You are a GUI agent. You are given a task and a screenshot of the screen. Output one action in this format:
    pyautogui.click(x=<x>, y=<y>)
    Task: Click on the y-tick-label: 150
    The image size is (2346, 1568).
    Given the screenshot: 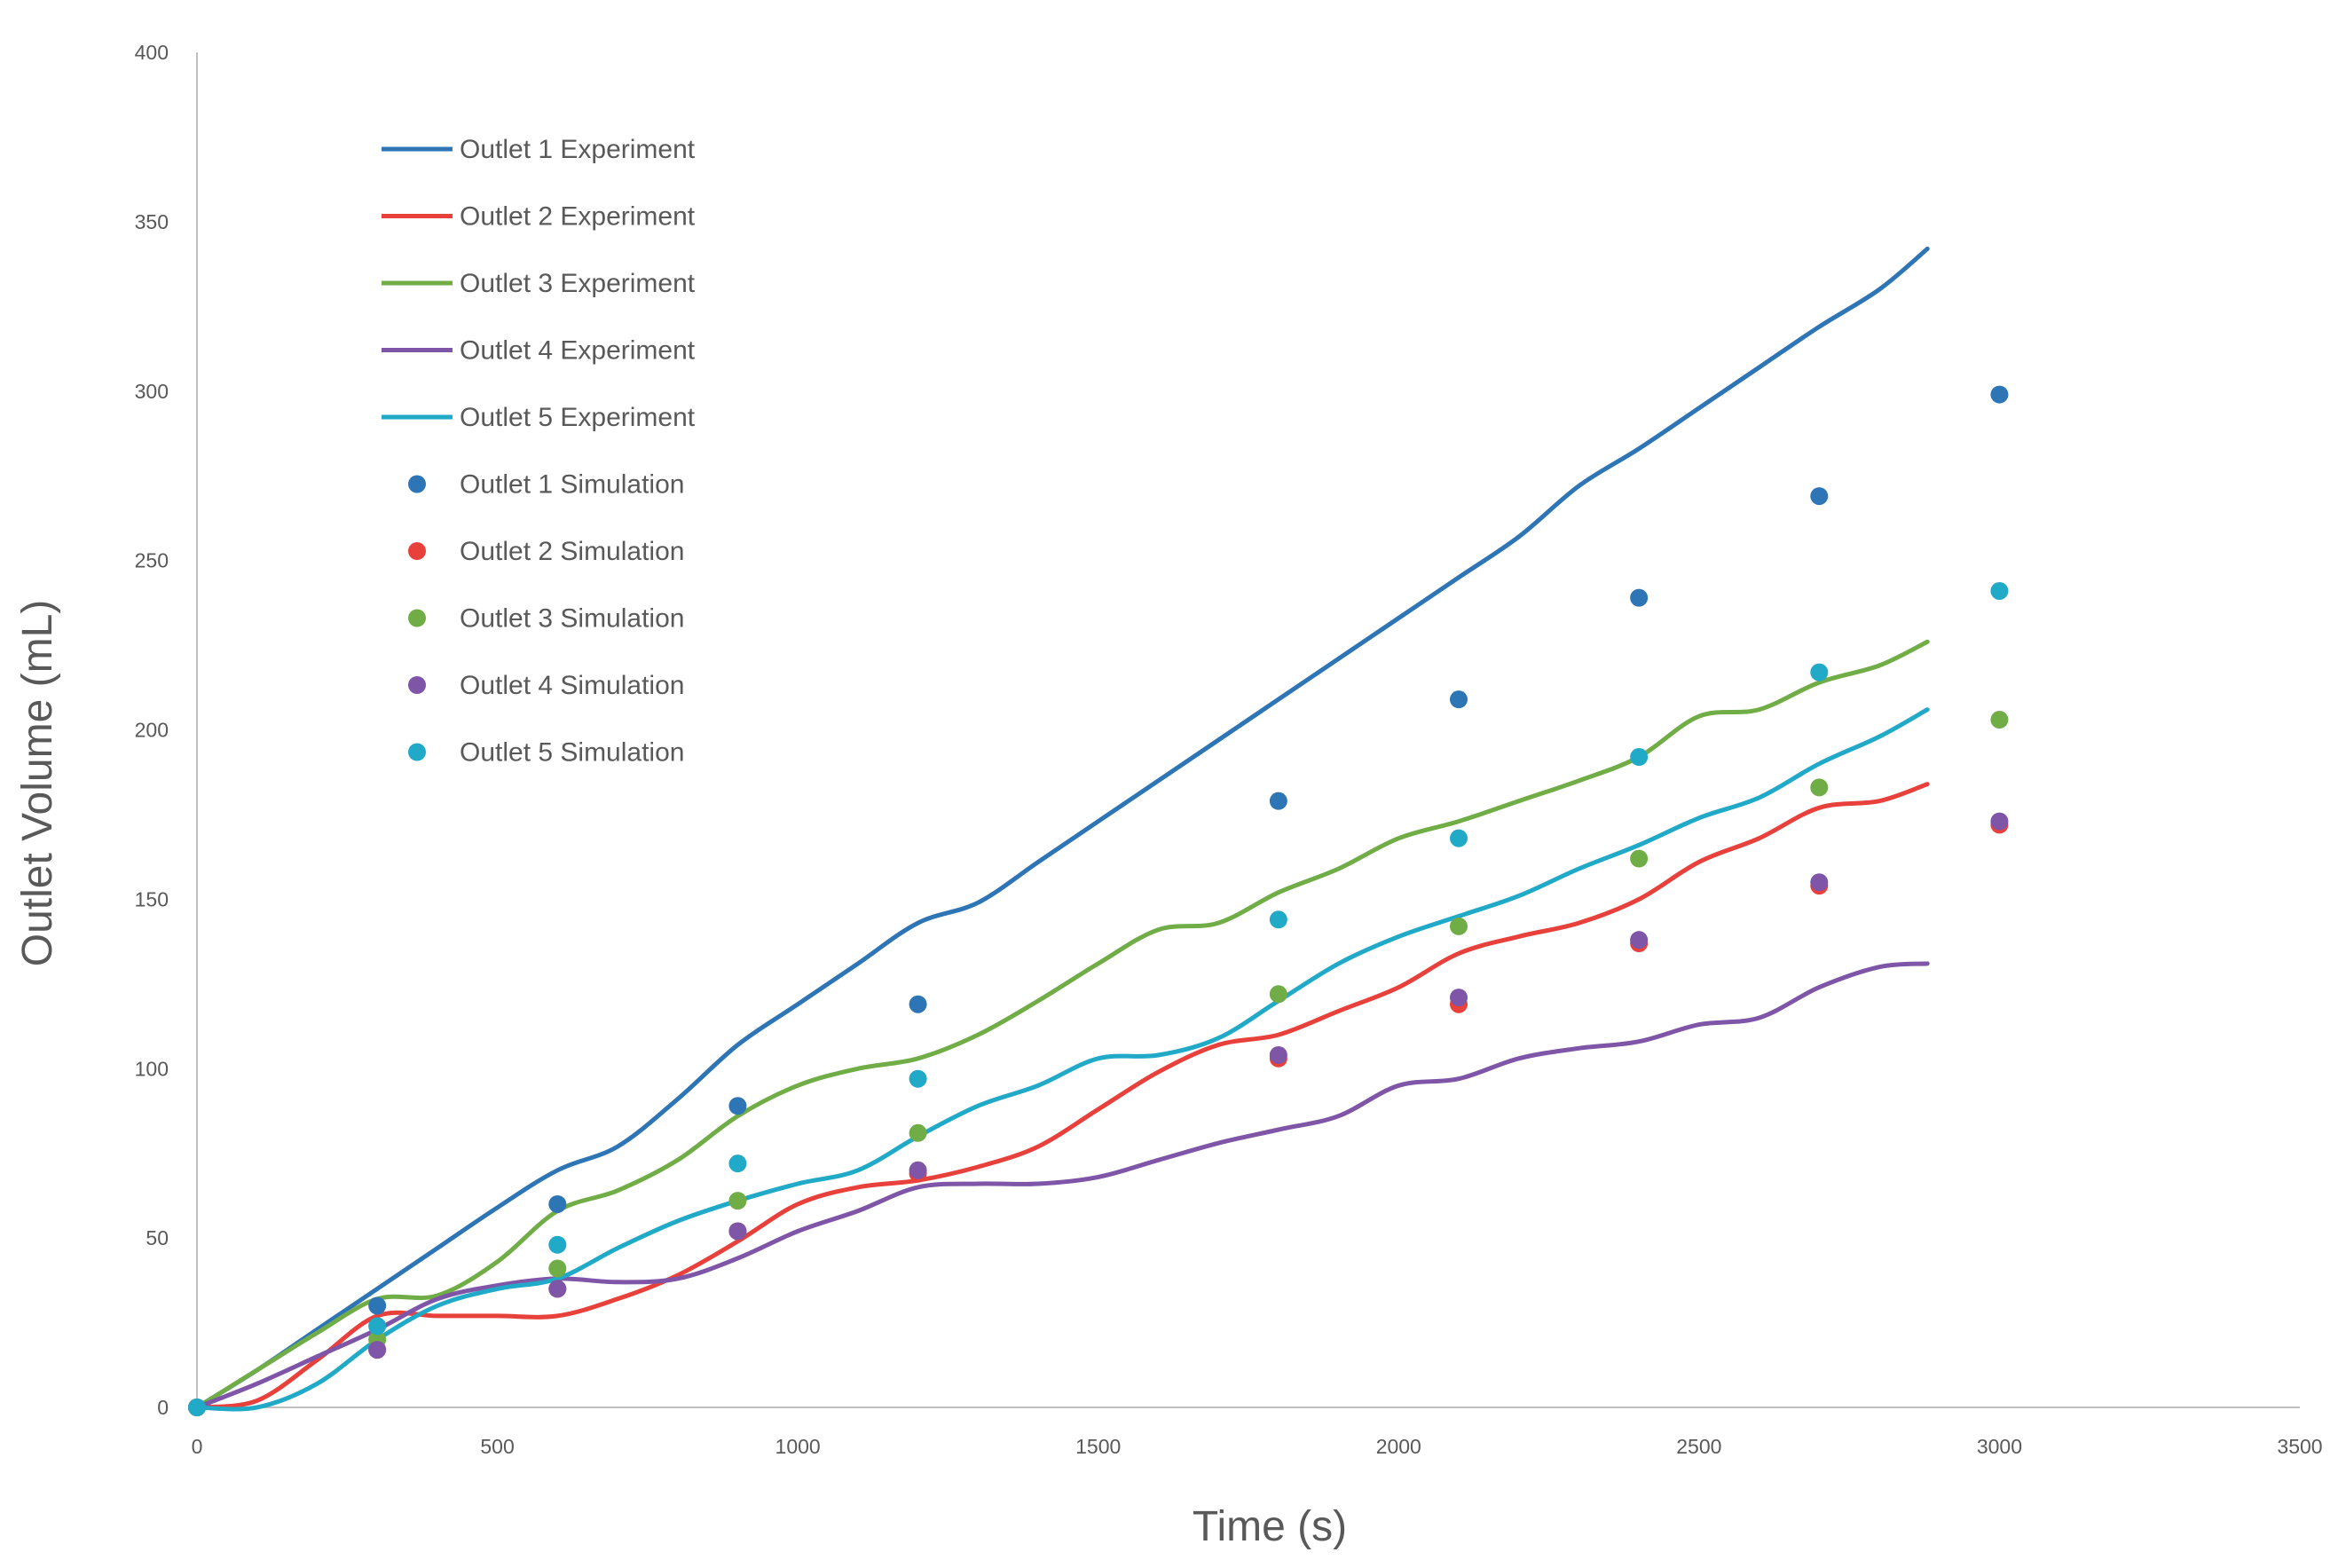 What is the action you would take?
    pyautogui.click(x=152, y=899)
    